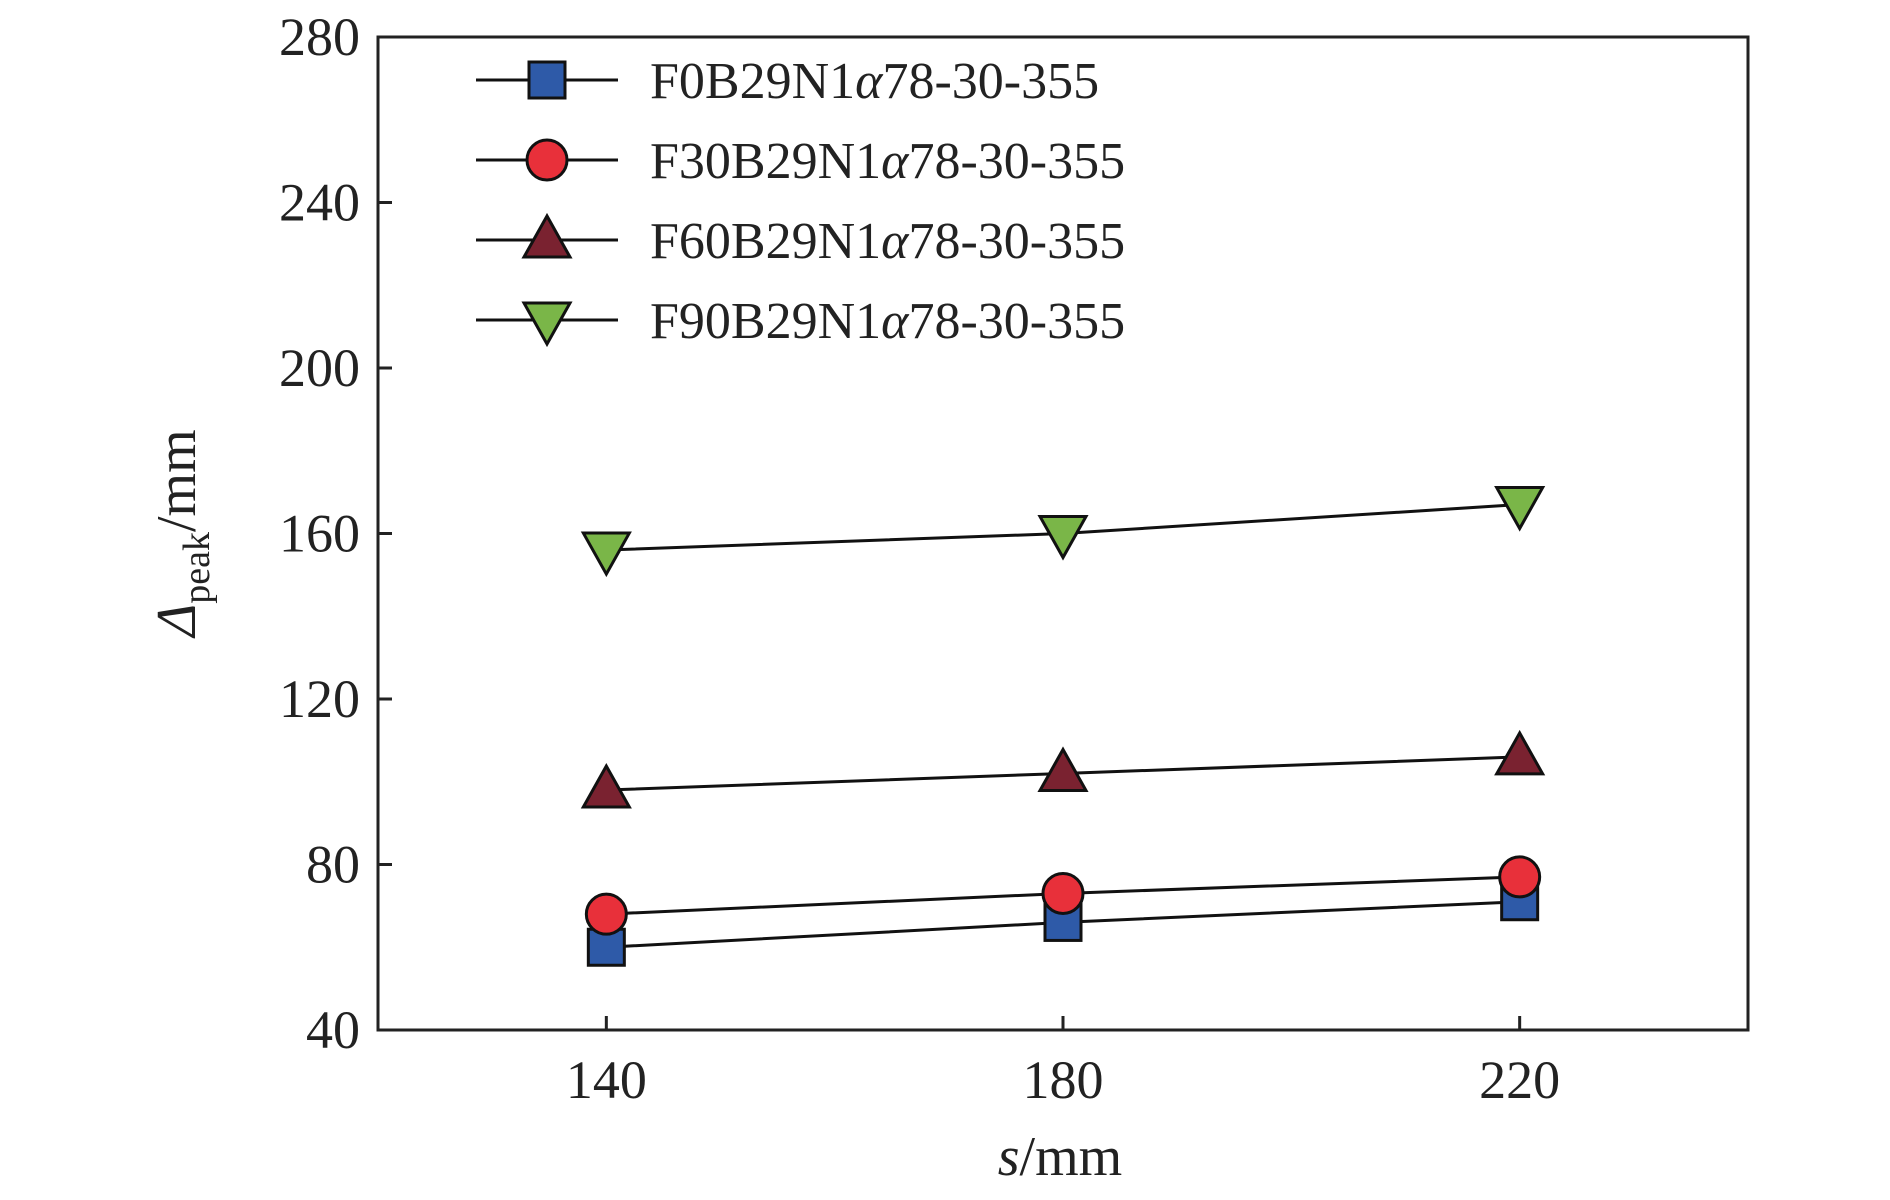 The width and height of the screenshot is (1890, 1200). I want to click on legend-label: F30B29N1α78-30-355, so click(887, 161).